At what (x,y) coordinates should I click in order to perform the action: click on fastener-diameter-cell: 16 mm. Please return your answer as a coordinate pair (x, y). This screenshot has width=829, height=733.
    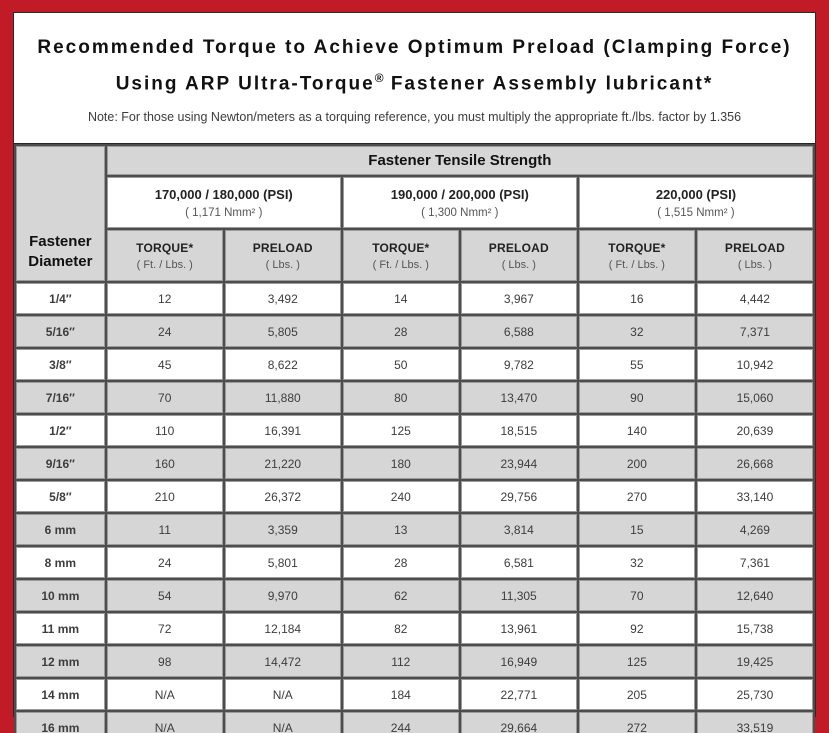
    Looking at the image, I should click on (60, 722).